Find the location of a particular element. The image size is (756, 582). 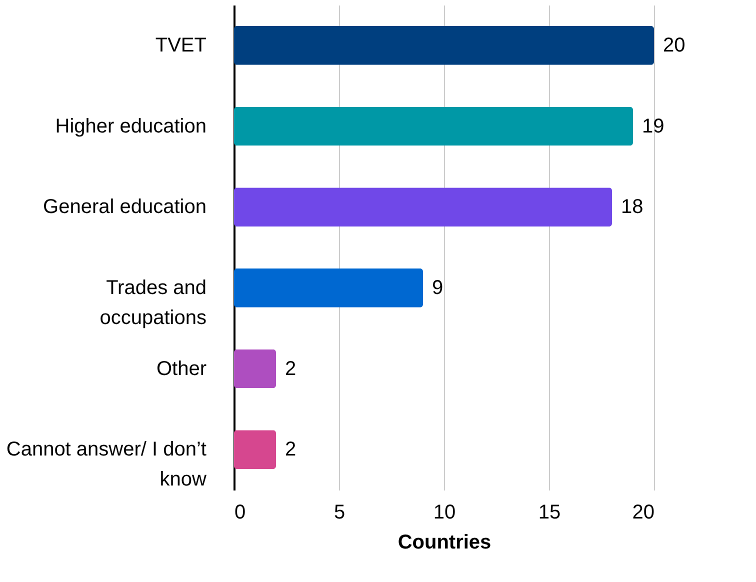

data-label: 20 is located at coordinates (674, 45).